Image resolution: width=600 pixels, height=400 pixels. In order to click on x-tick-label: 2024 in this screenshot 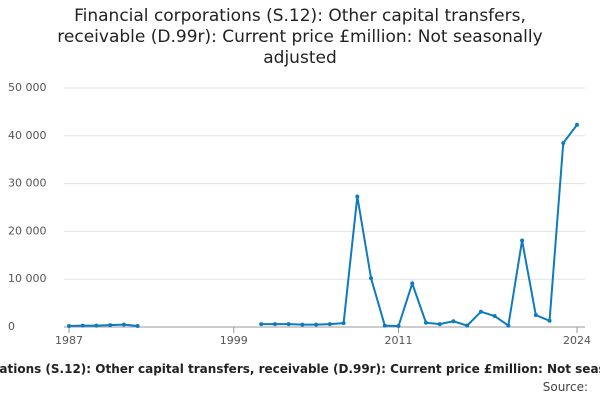, I will do `click(577, 340)`.